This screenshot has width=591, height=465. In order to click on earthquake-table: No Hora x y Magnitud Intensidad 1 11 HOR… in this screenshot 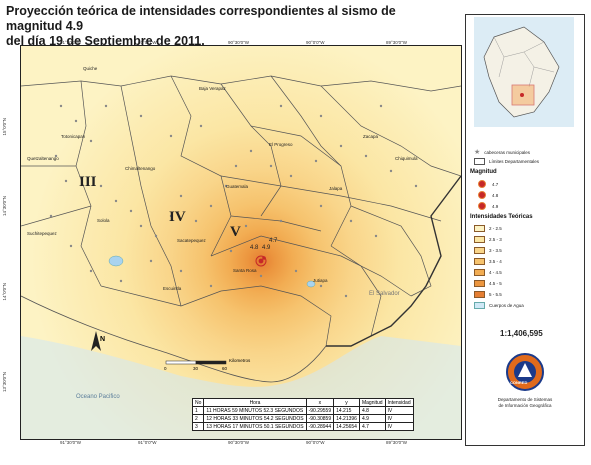, I will do `click(302, 414)`.